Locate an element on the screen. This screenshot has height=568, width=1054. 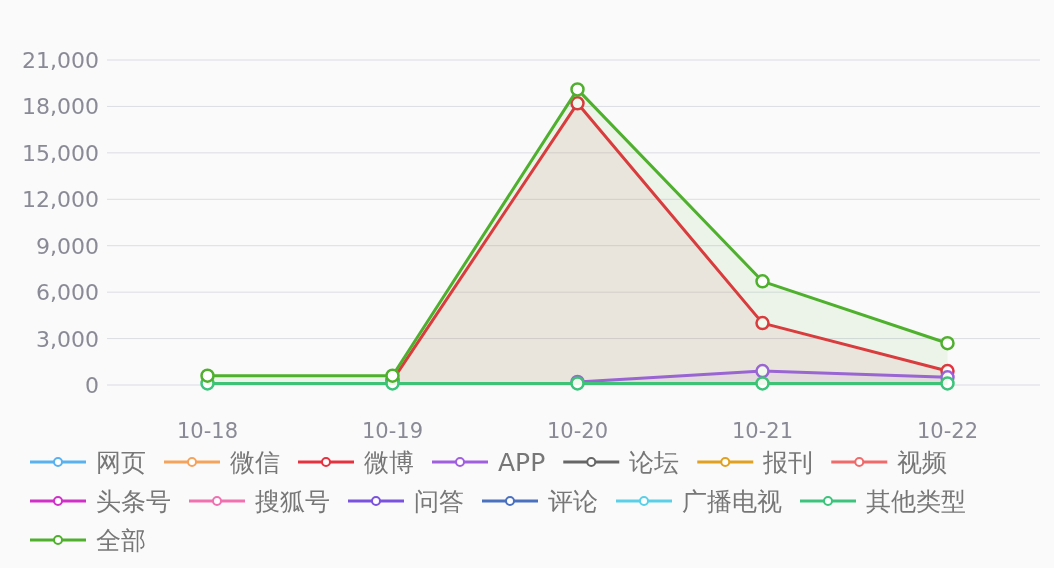
legend-label: 报刊 is located at coordinates (788, 462).